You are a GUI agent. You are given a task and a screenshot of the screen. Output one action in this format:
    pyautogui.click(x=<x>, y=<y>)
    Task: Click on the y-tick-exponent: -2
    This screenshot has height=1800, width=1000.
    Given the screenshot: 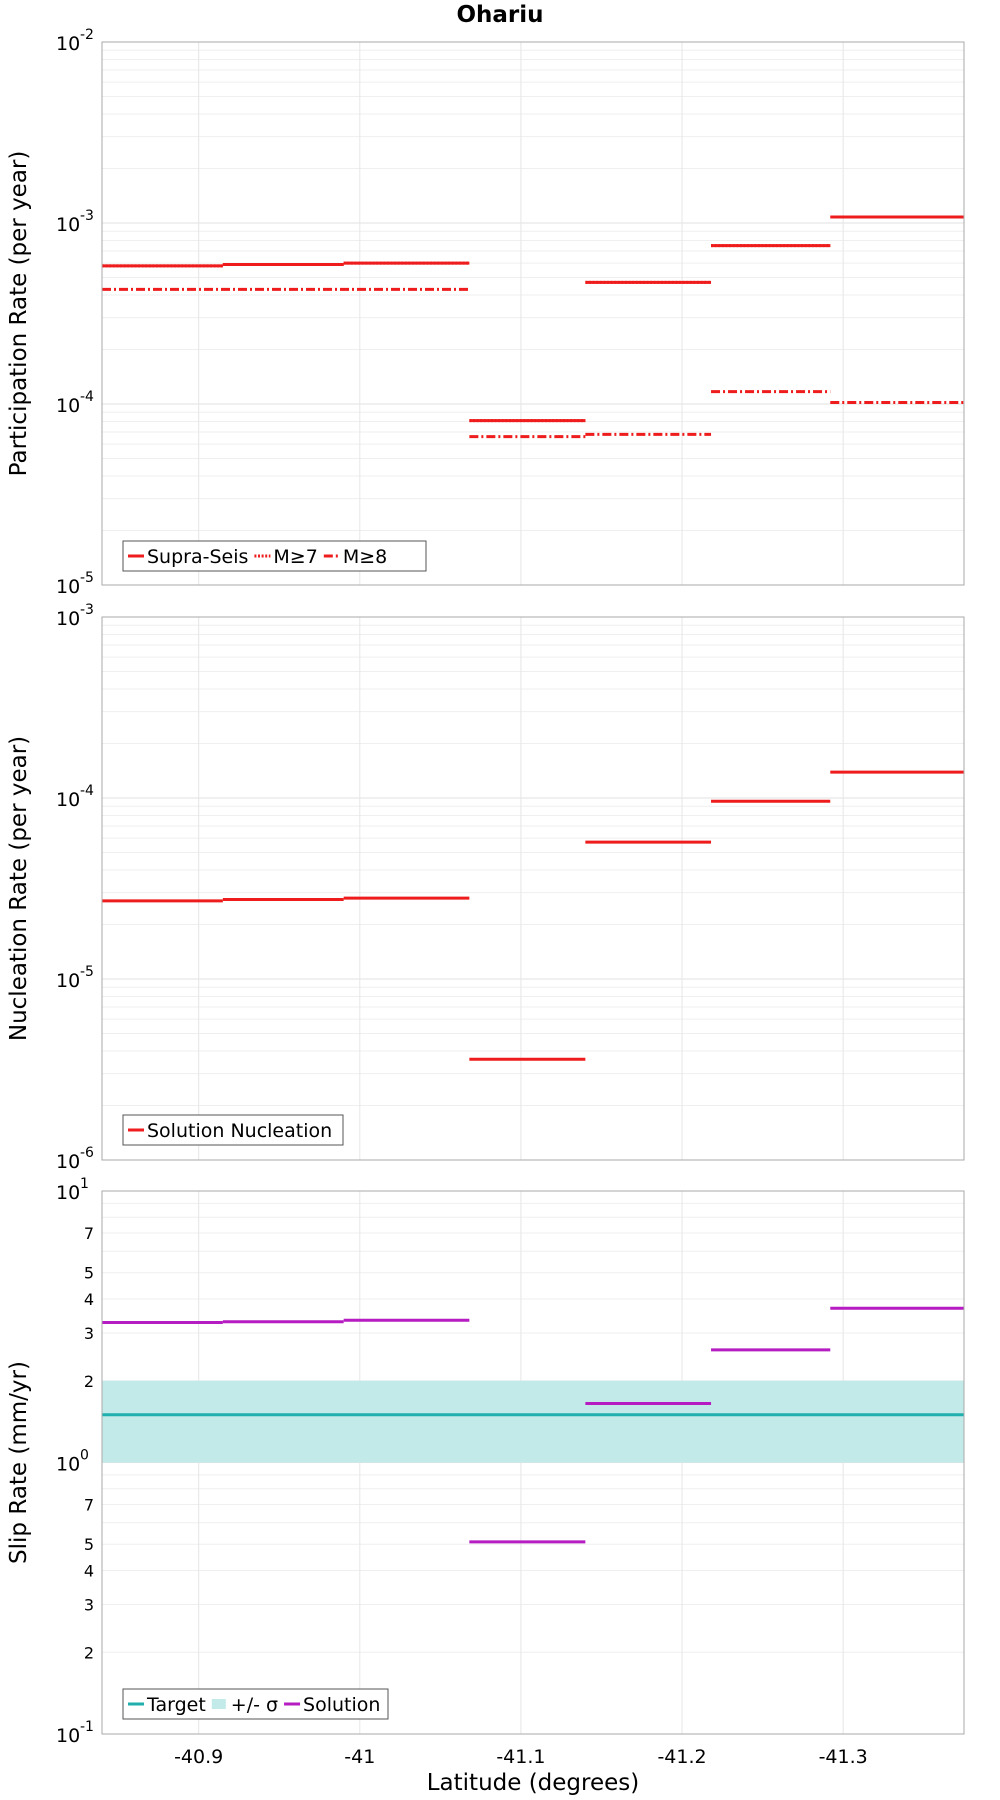 What is the action you would take?
    pyautogui.click(x=87, y=35)
    